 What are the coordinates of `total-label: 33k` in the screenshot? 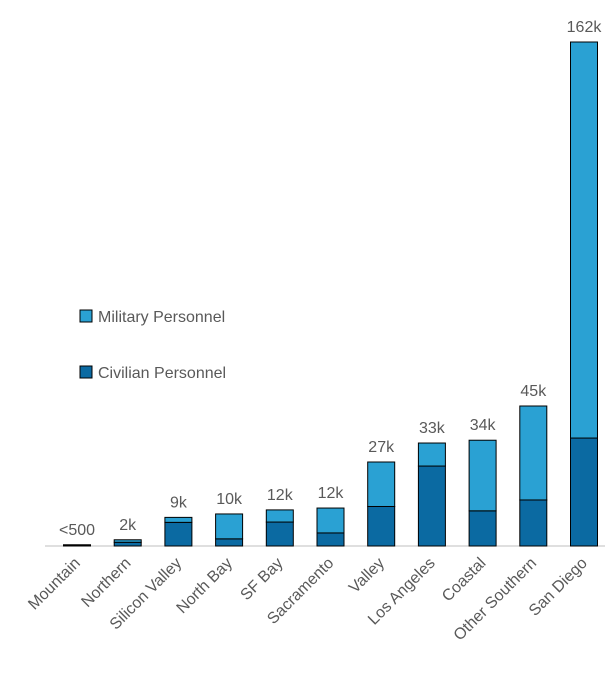 It's located at (432, 428).